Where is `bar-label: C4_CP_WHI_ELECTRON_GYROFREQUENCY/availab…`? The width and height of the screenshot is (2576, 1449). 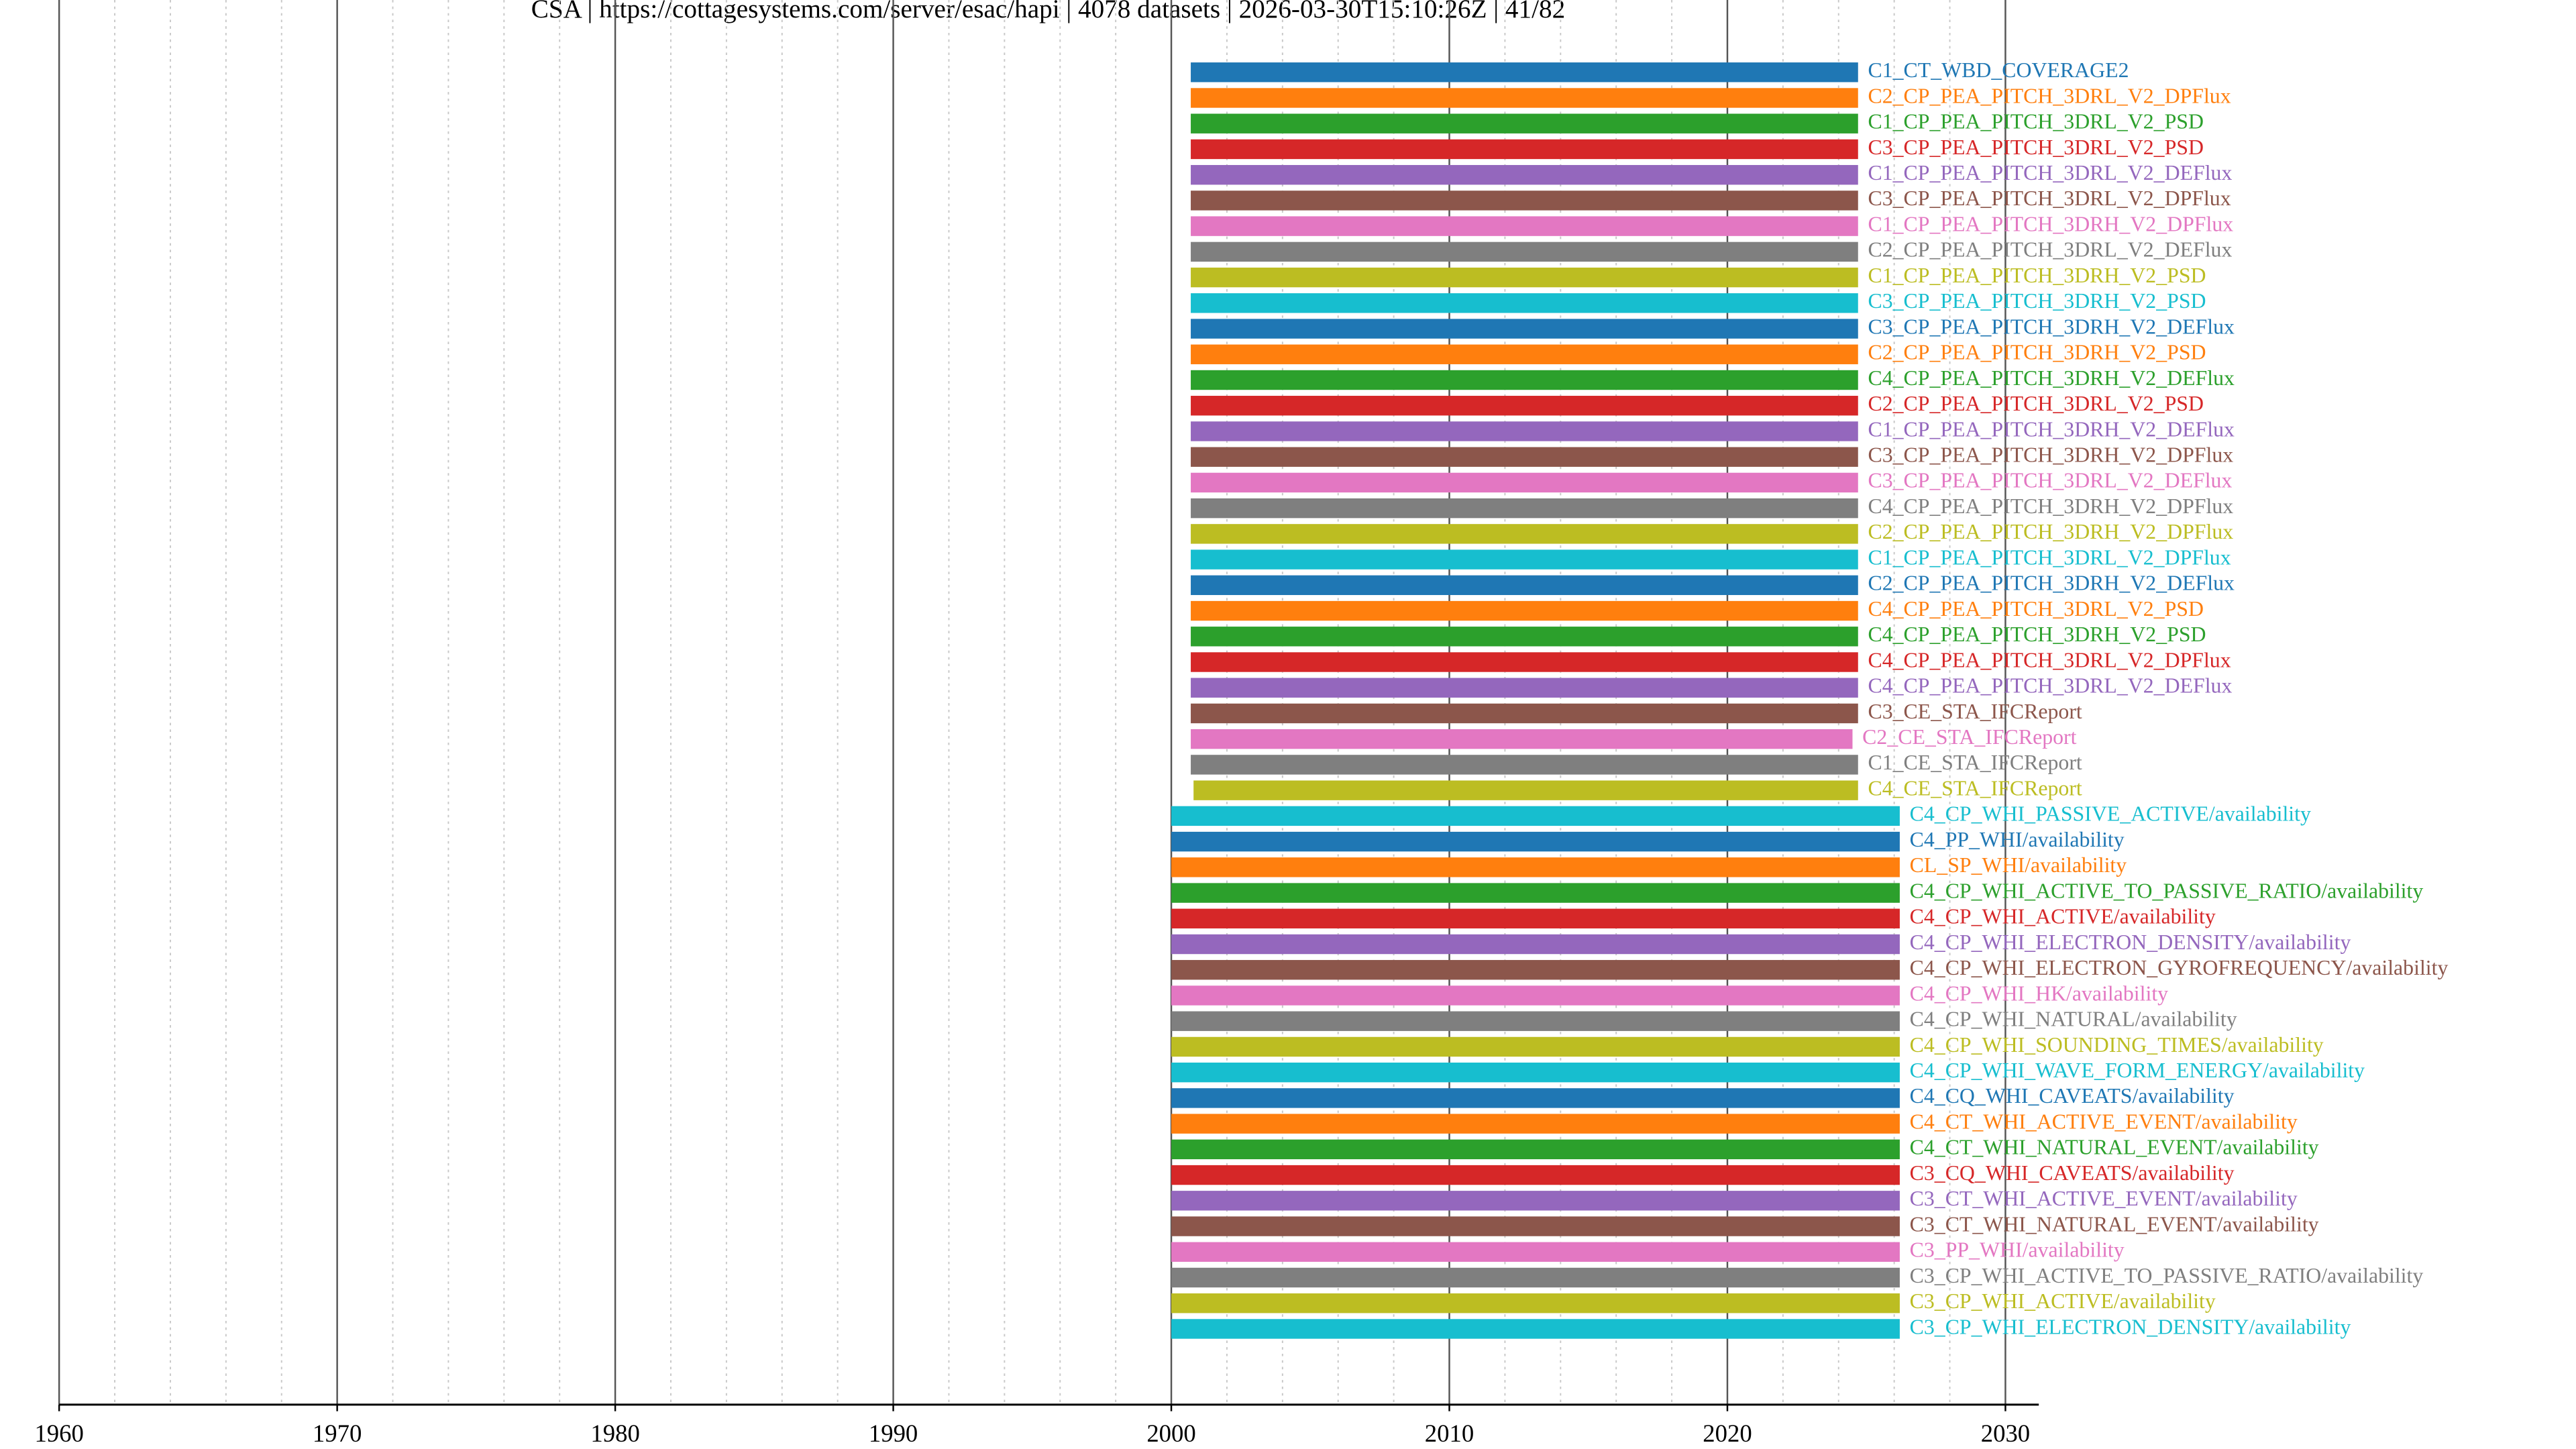
bar-label: C4_CP_WHI_ELECTRON_GYROFREQUENCY/availab… is located at coordinates (2179, 967).